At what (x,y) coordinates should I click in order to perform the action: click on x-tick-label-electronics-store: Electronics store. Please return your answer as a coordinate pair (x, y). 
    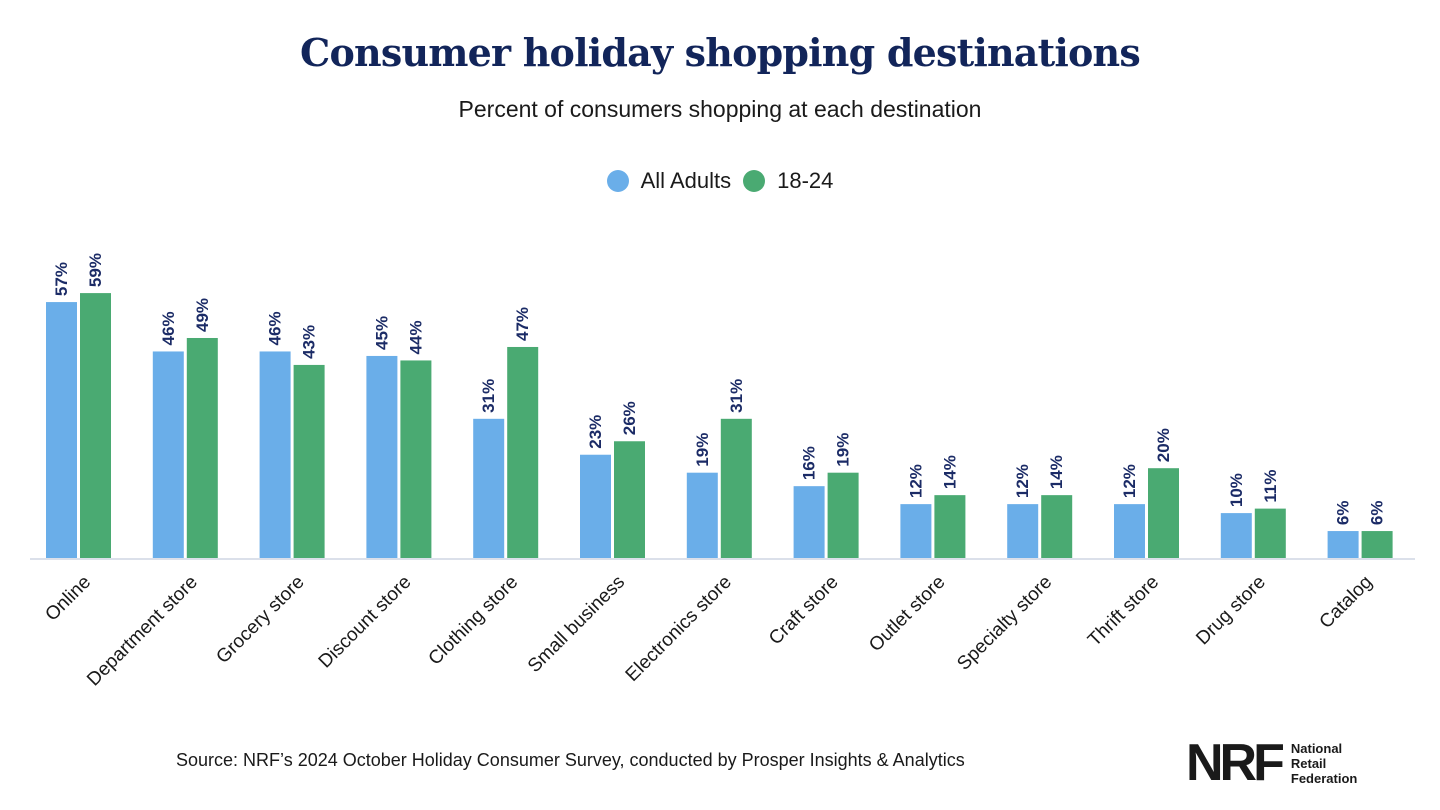
    Looking at the image, I should click on (679, 629).